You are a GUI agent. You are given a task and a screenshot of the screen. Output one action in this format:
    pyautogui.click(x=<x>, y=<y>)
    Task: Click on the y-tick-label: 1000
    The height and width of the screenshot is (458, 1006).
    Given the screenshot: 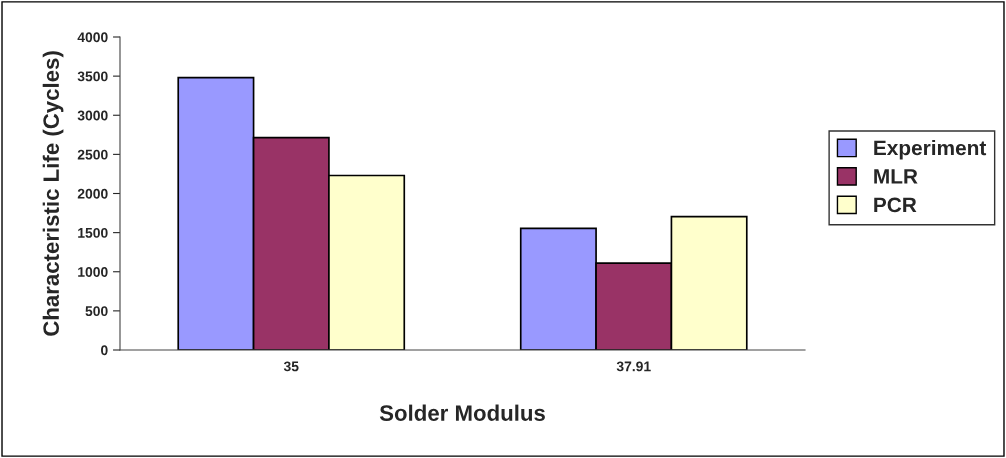 What is the action you would take?
    pyautogui.click(x=93, y=272)
    